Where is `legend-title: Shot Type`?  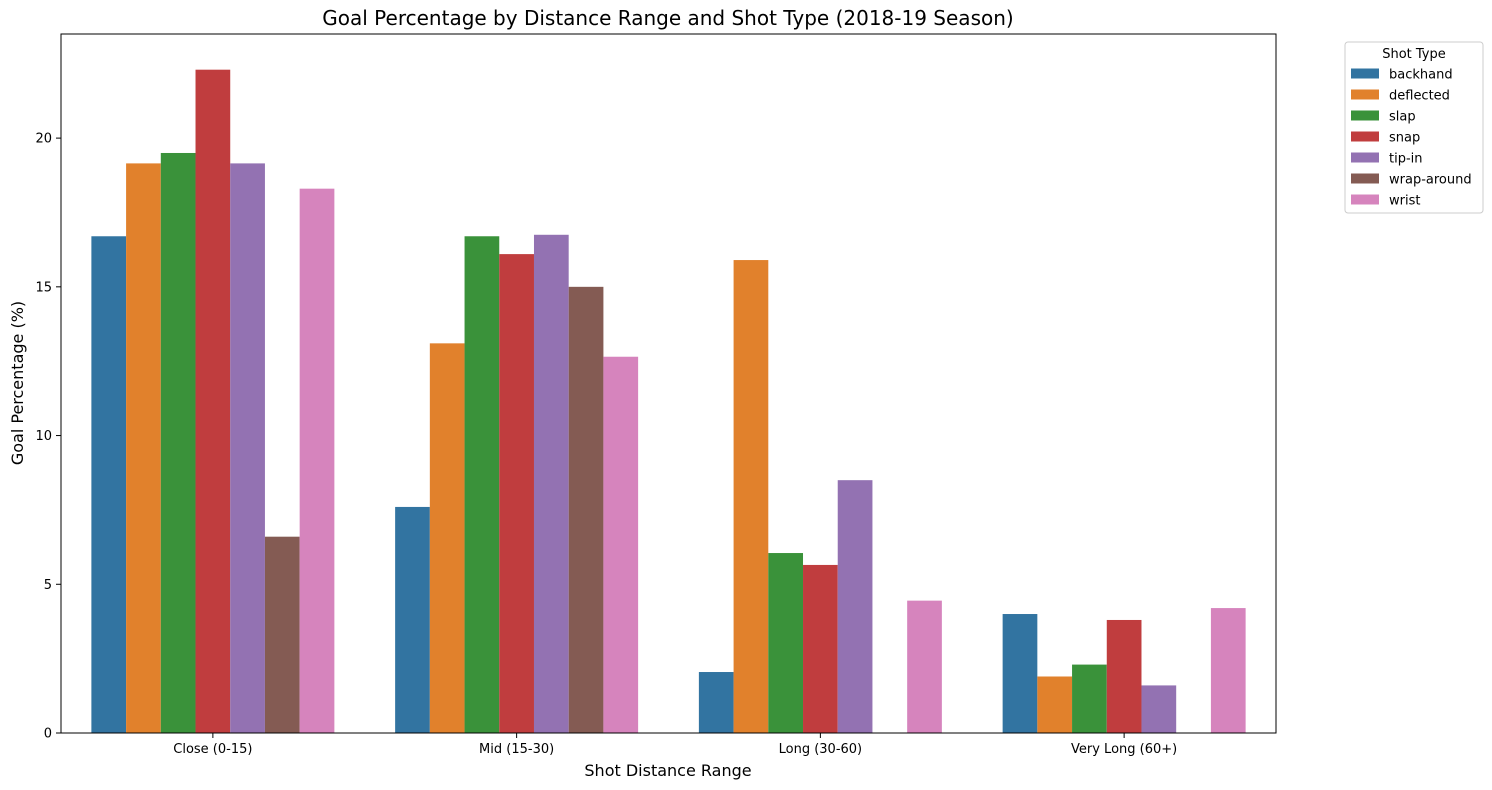 legend-title: Shot Type is located at coordinates (1414, 54).